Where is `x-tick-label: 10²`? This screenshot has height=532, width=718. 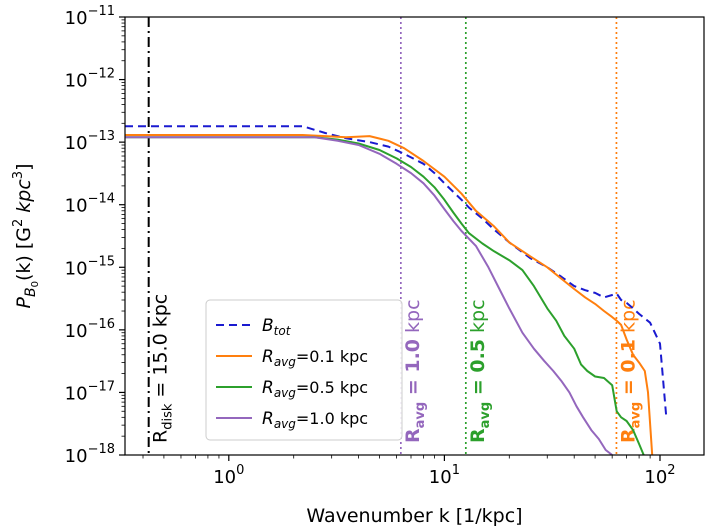
x-tick-label: 10² is located at coordinates (659, 475).